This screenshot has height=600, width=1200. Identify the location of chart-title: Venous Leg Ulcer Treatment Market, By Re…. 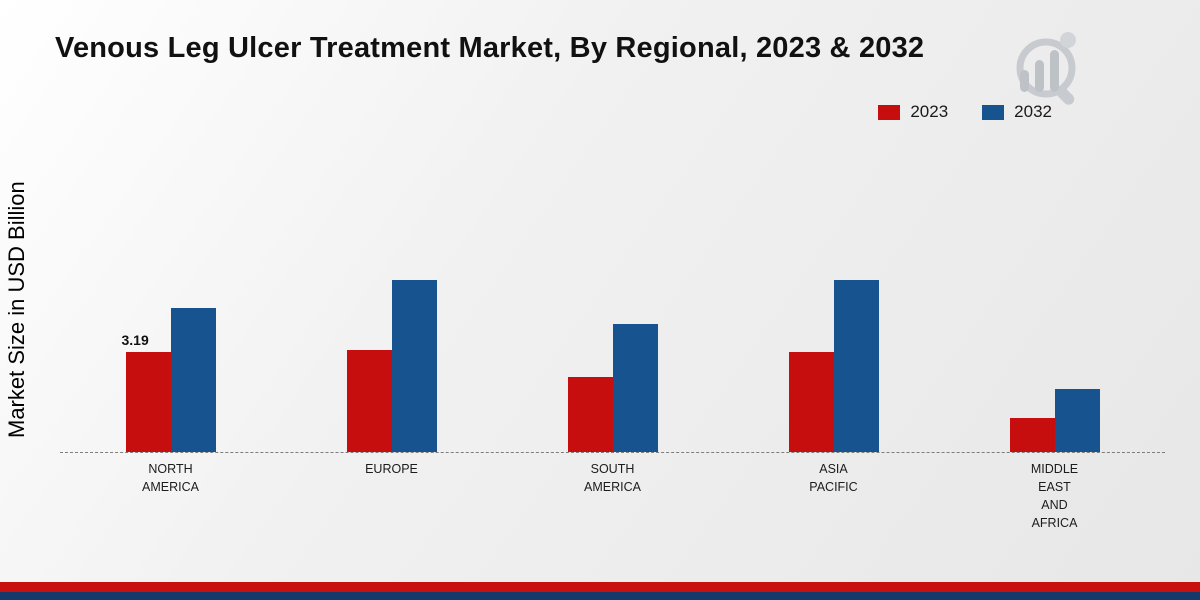
(490, 48).